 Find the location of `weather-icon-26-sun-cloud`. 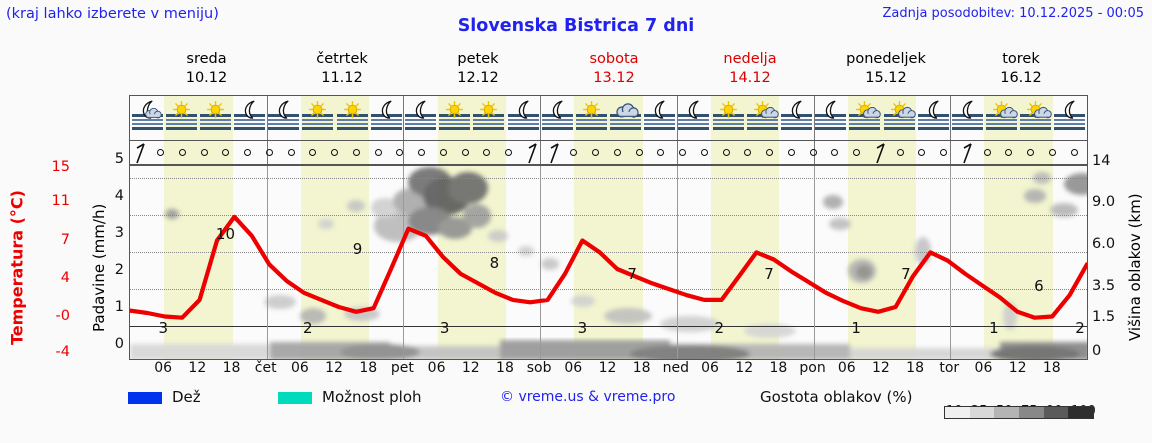

weather-icon-26-sun-cloud is located at coordinates (1035, 118).